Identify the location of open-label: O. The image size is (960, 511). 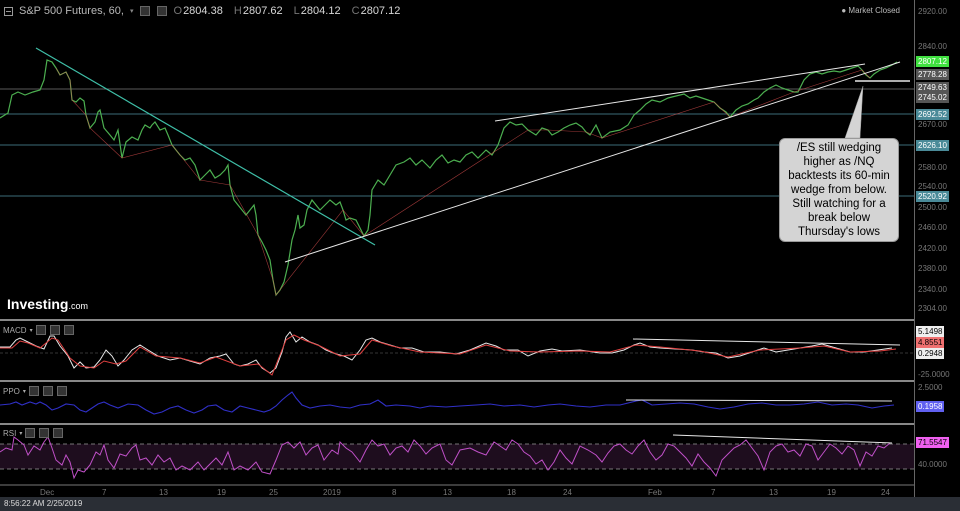
(178, 11).